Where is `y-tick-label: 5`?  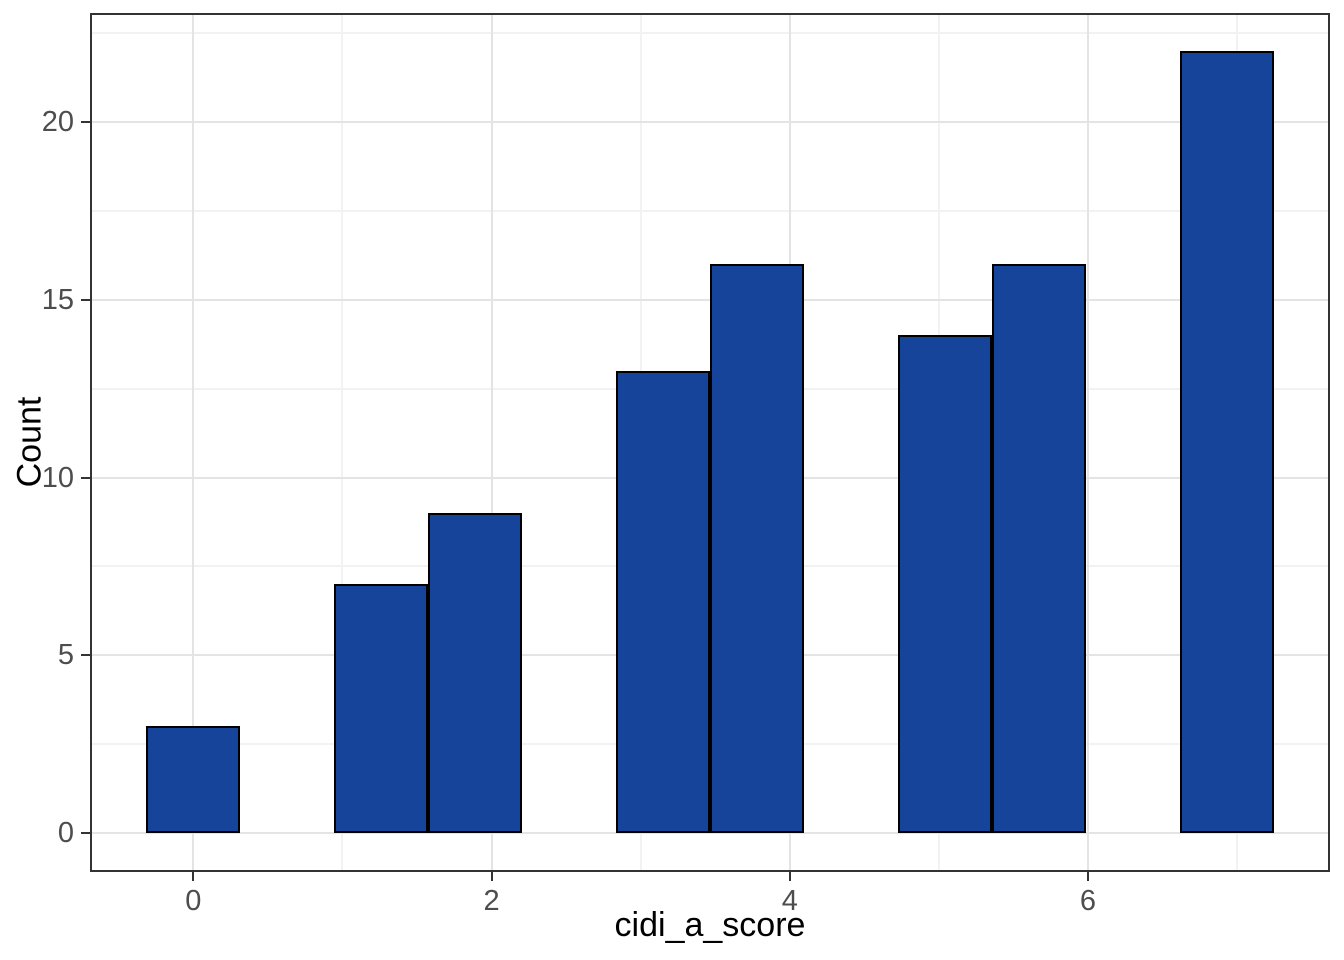
y-tick-label: 5 is located at coordinates (65, 655).